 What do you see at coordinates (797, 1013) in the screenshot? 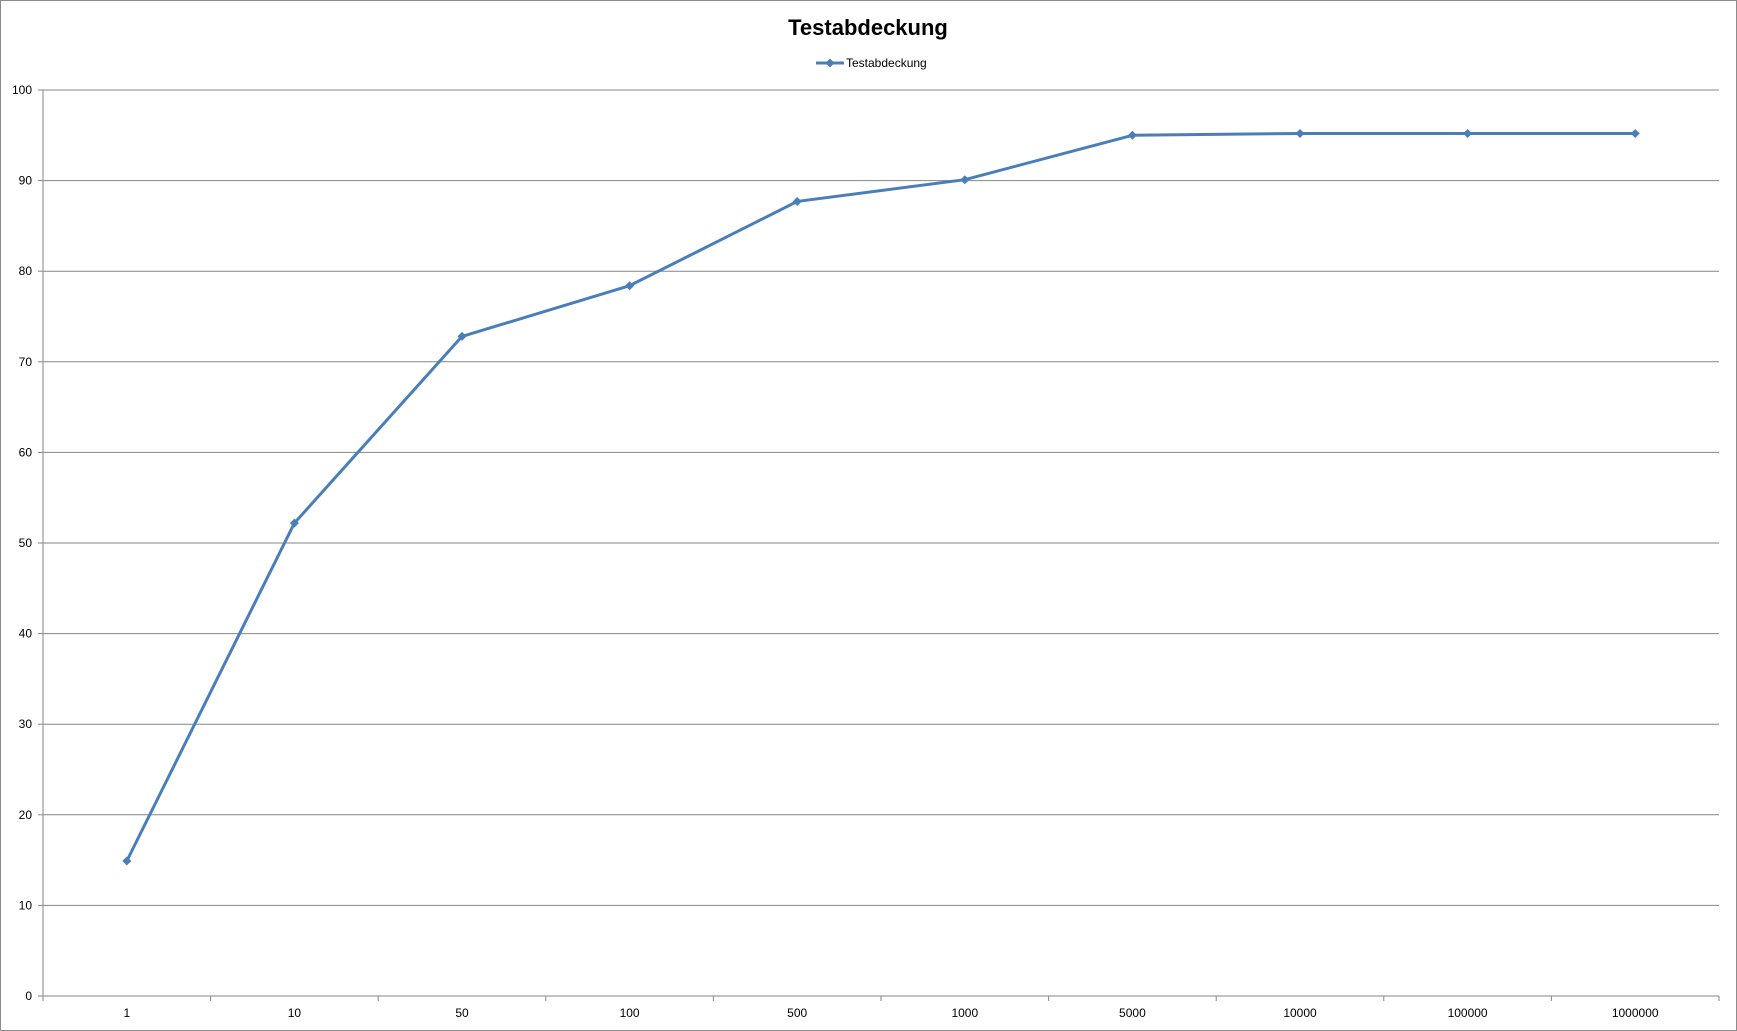
I see `x-tick-label: 500` at bounding box center [797, 1013].